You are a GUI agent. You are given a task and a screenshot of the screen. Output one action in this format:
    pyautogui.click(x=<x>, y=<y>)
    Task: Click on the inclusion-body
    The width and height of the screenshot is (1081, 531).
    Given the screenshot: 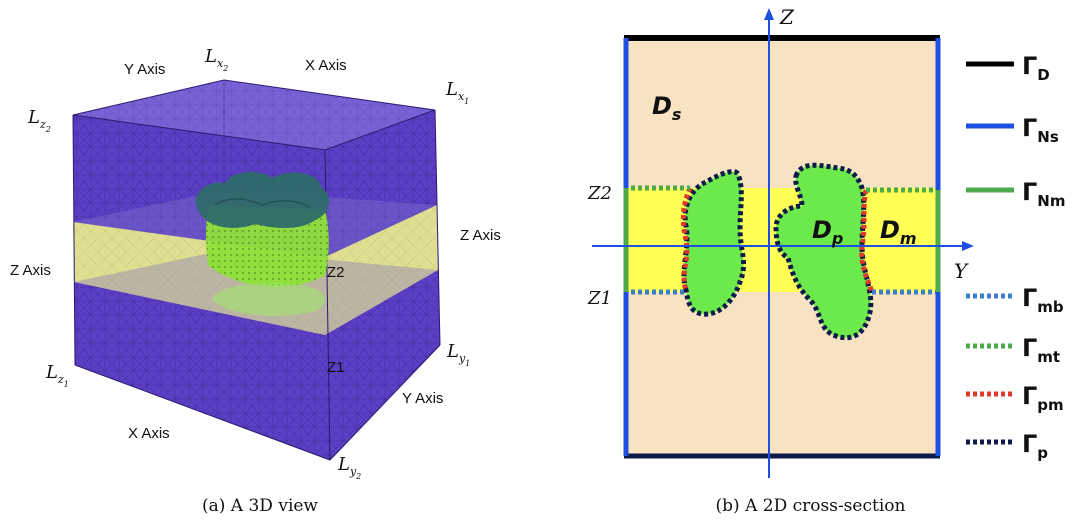 What is the action you would take?
    pyautogui.click(x=262, y=243)
    